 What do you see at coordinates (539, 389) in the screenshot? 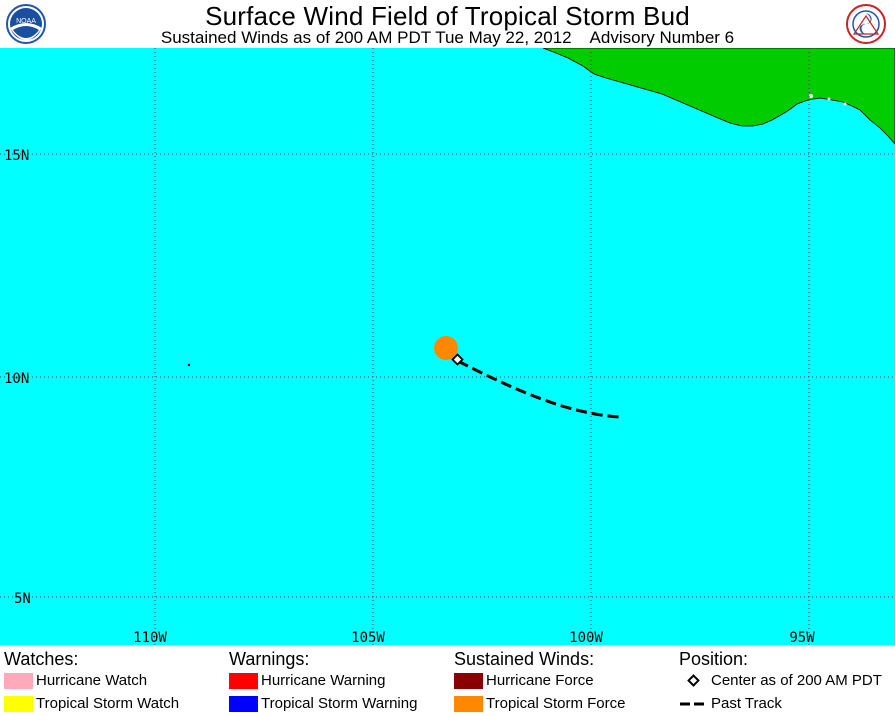
I see `past-track-icon` at bounding box center [539, 389].